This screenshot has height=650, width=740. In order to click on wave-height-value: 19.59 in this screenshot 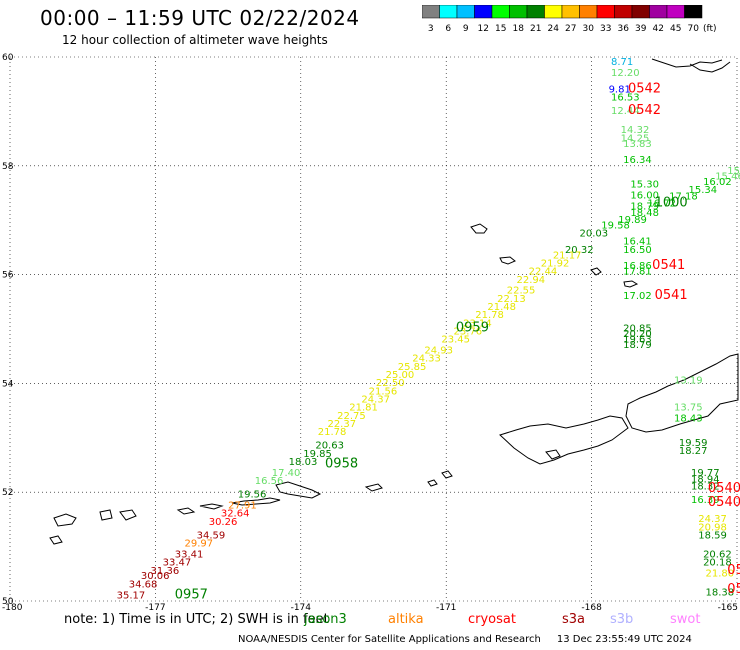, I will do `click(693, 443)`.